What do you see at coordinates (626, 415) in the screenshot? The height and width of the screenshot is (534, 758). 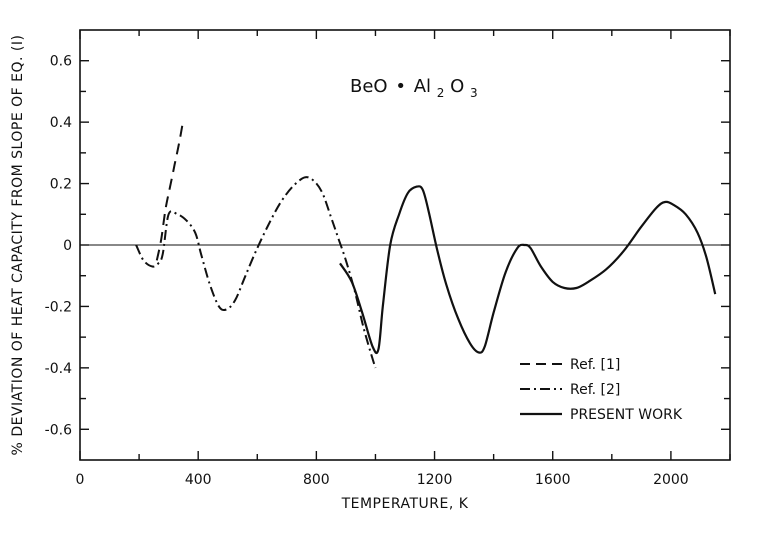 I see `legend-label-present: PRESENT WORK` at bounding box center [626, 415].